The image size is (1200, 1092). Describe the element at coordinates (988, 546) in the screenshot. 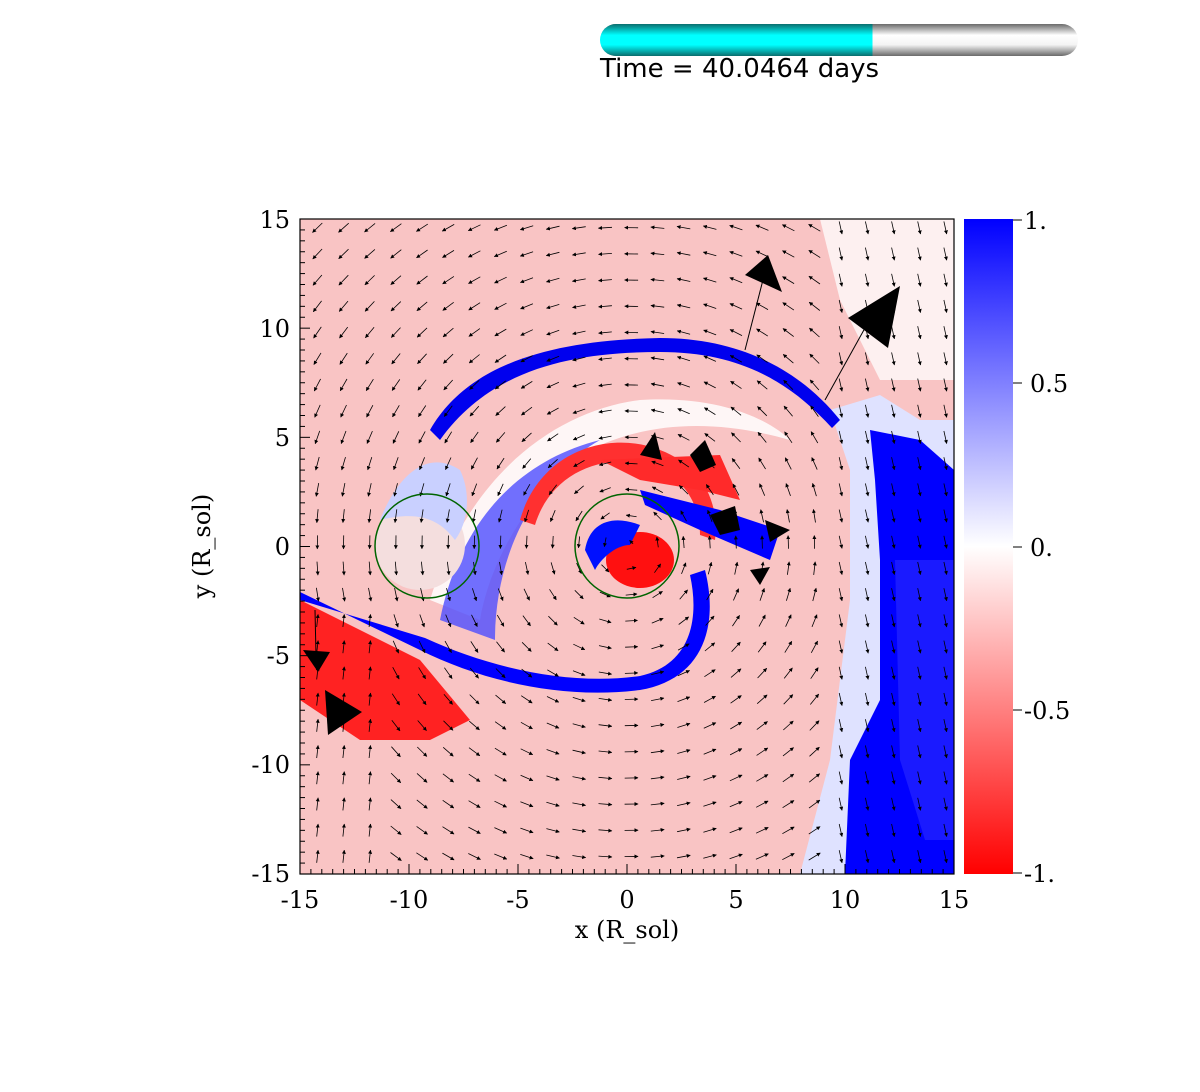

I see `colorbar-gradient` at that location.